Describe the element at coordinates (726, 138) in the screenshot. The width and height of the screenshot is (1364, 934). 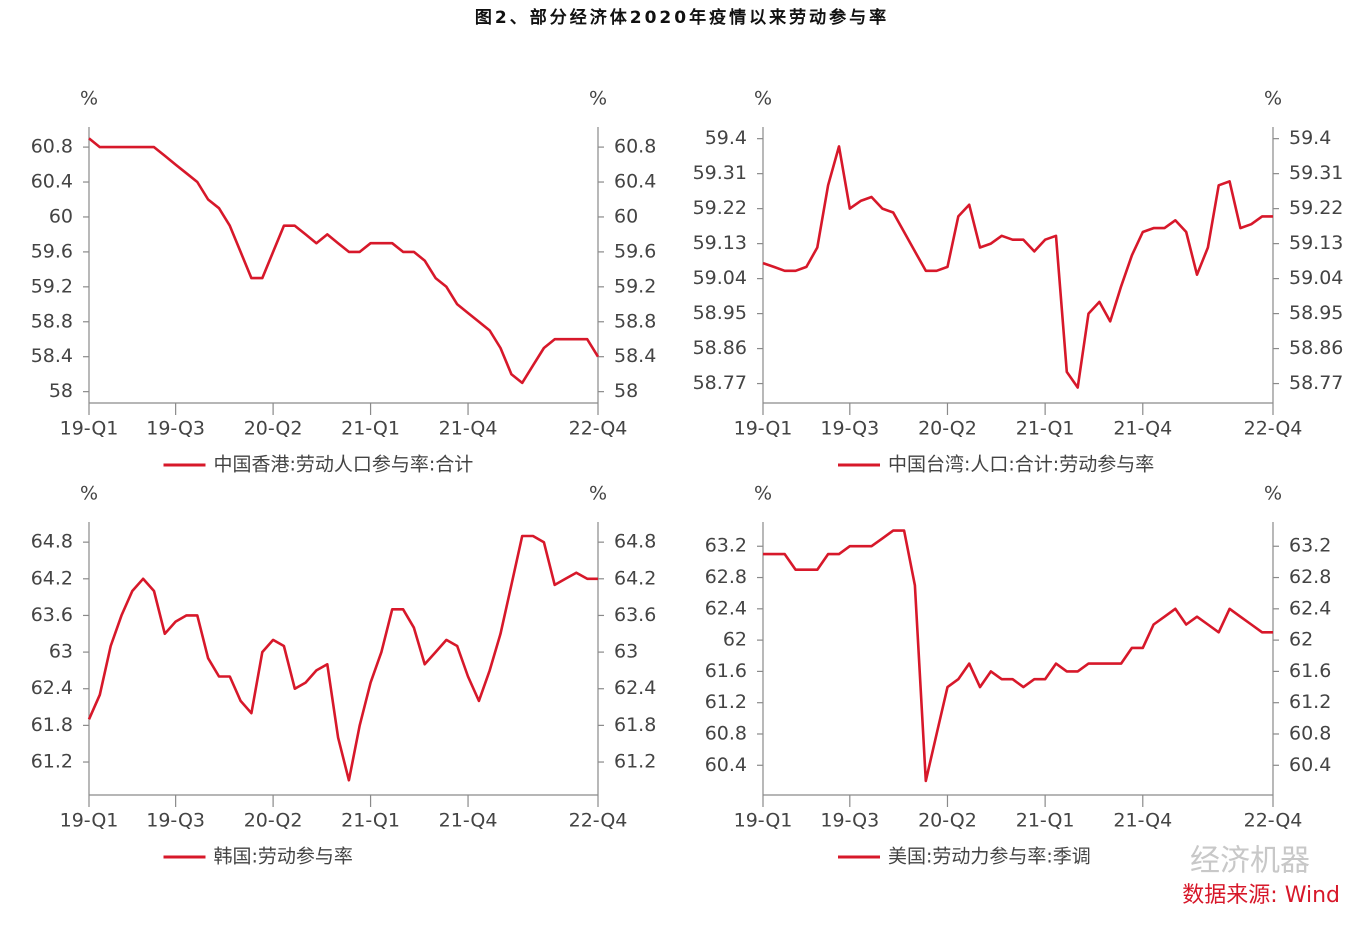
I see `y-tick-label: 59.4` at that location.